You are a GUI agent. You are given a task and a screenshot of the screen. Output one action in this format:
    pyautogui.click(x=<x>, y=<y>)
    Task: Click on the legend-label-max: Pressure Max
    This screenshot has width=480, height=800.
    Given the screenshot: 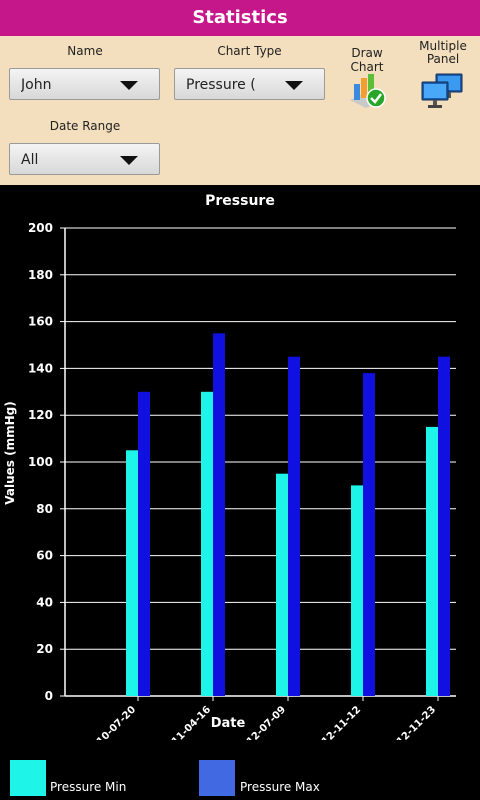 What is the action you would take?
    pyautogui.click(x=280, y=787)
    